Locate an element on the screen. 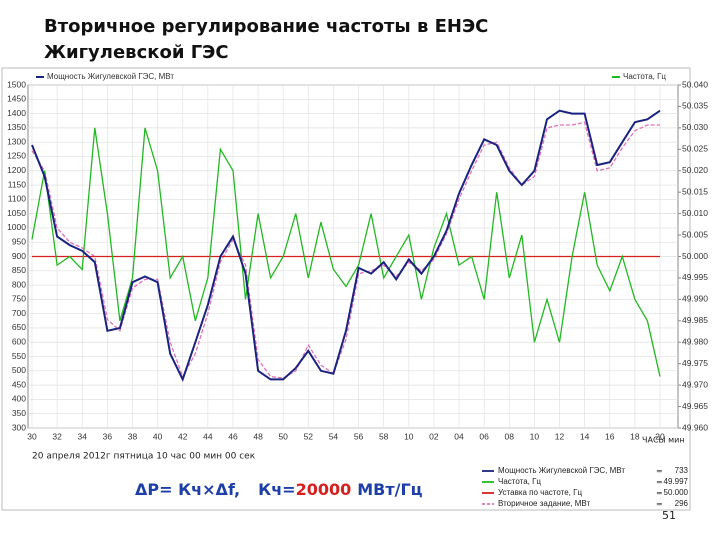 This screenshot has height=544, width=720. legend-value: 296 is located at coordinates (682, 503).